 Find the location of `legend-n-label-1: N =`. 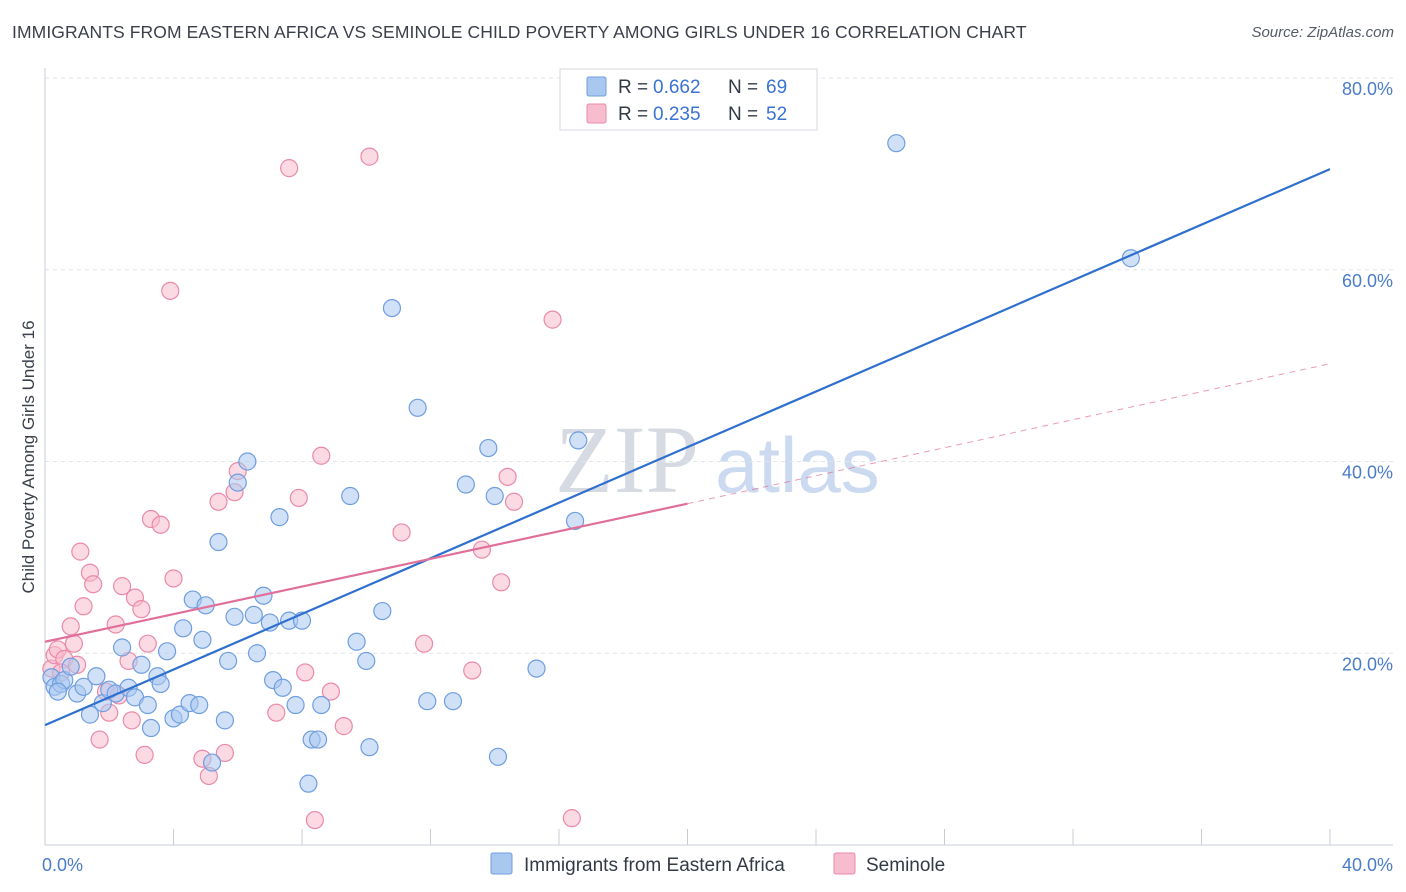

legend-n-label-1: N = is located at coordinates (743, 87).